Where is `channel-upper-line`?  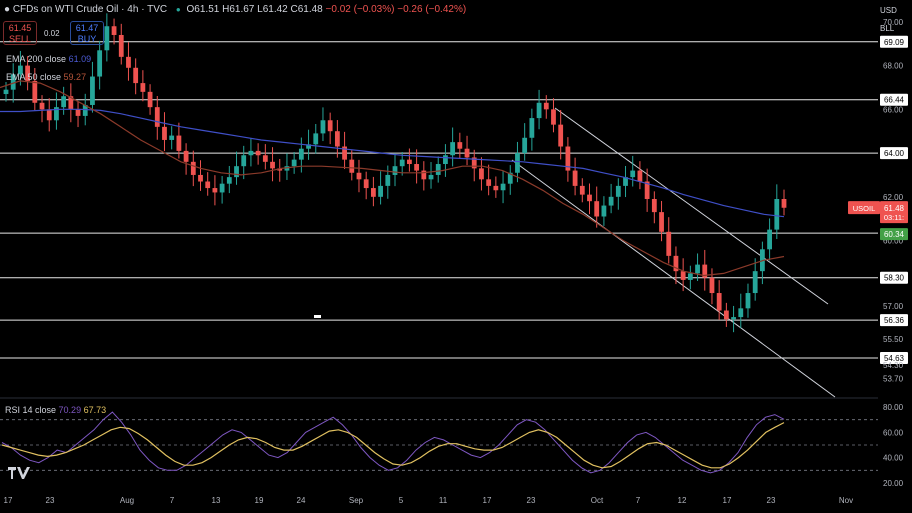 channel-upper-line is located at coordinates (691, 206).